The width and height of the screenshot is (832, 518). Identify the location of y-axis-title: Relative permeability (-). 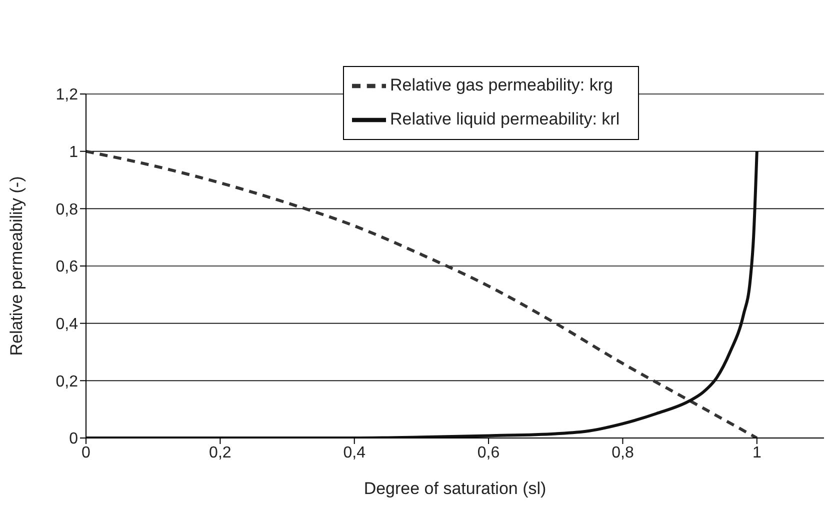
(16, 266).